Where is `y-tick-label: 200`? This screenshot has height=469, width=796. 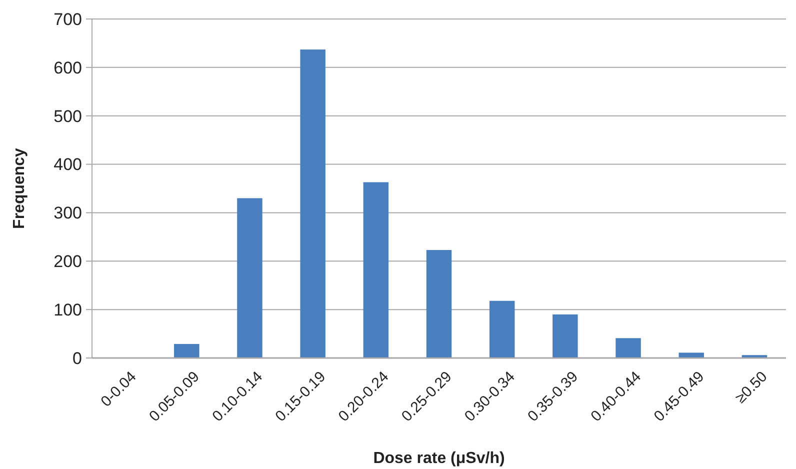
y-tick-label: 200 is located at coordinates (68, 262).